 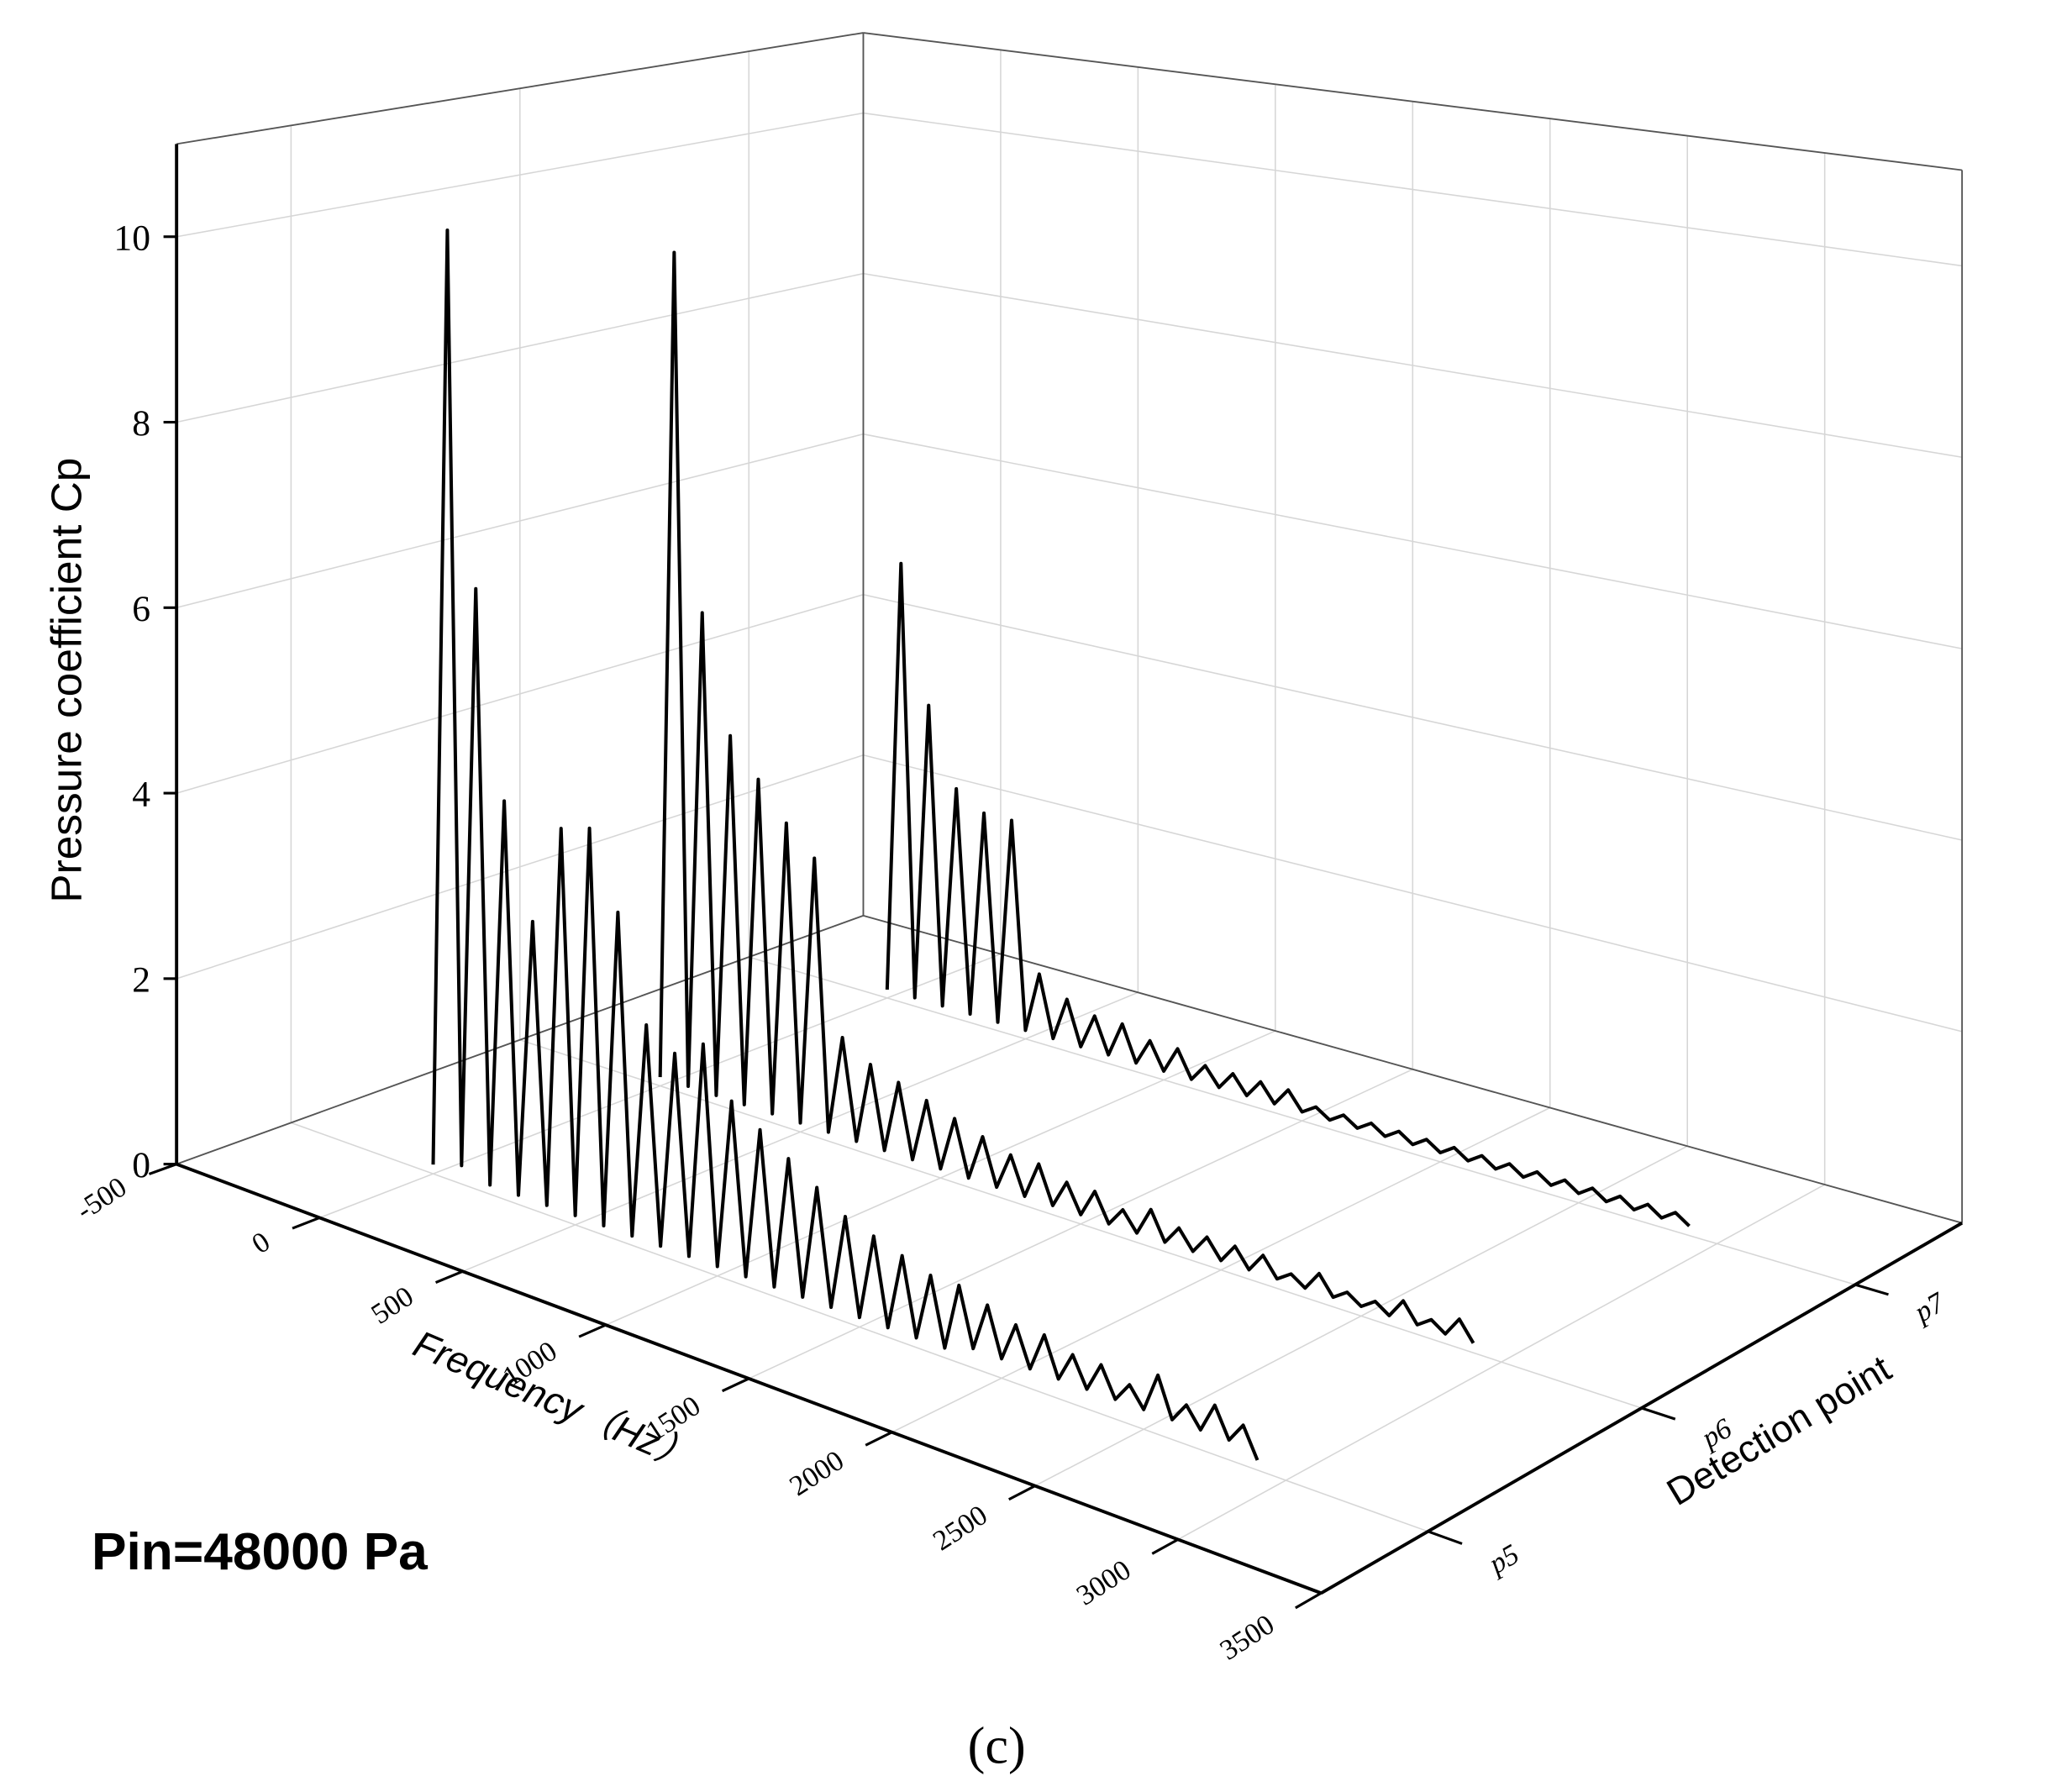 What do you see at coordinates (260, 1552) in the screenshot?
I see `annotation: Pin=48000 Pa` at bounding box center [260, 1552].